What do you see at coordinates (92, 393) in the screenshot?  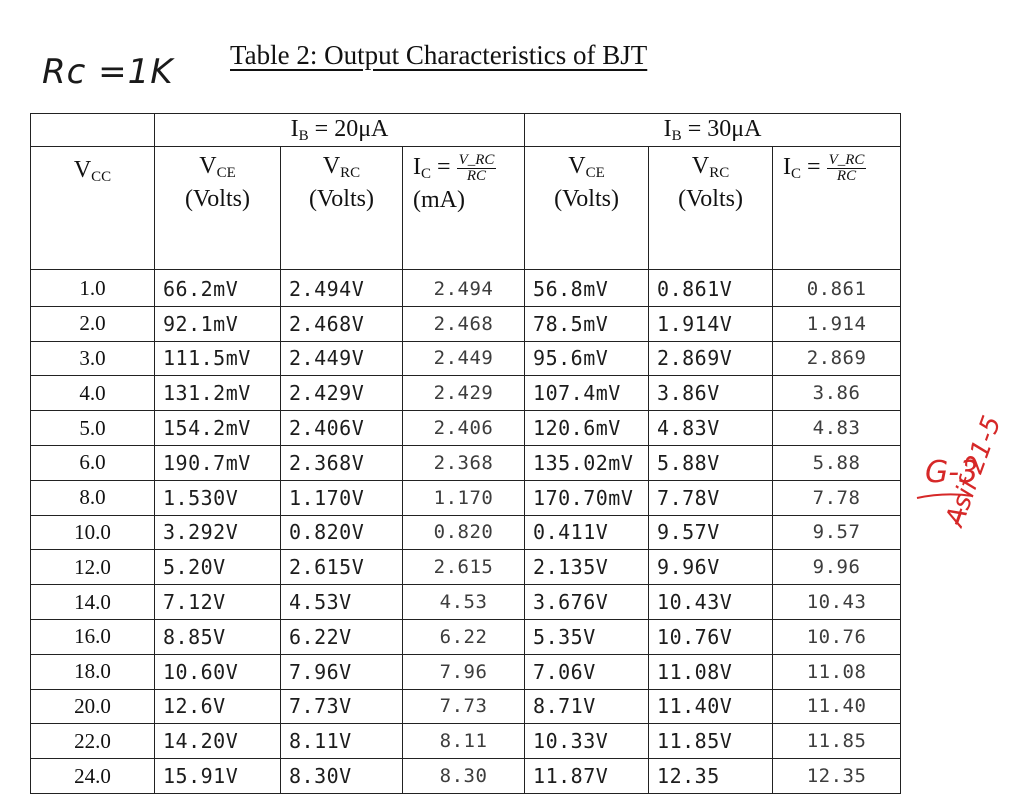 I see `vcc-cell: 4.0` at bounding box center [92, 393].